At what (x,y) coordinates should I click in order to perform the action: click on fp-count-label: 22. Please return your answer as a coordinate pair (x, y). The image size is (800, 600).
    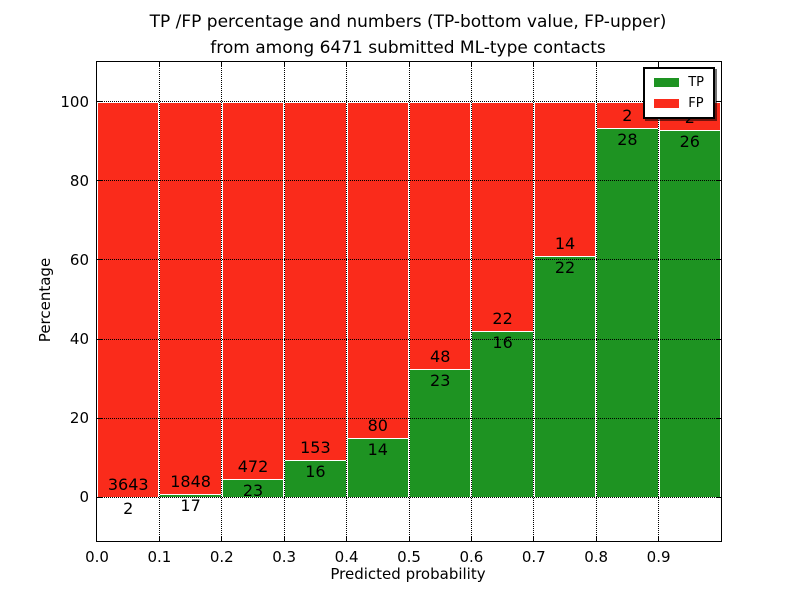
    Looking at the image, I should click on (502, 318).